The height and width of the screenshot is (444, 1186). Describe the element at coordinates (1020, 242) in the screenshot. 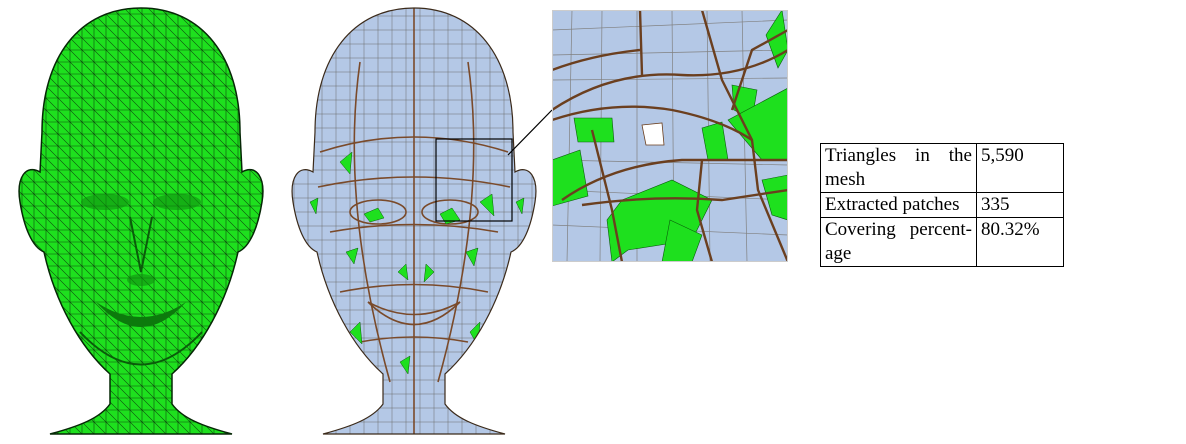

I see `covering-value-cell: 80.32%` at that location.